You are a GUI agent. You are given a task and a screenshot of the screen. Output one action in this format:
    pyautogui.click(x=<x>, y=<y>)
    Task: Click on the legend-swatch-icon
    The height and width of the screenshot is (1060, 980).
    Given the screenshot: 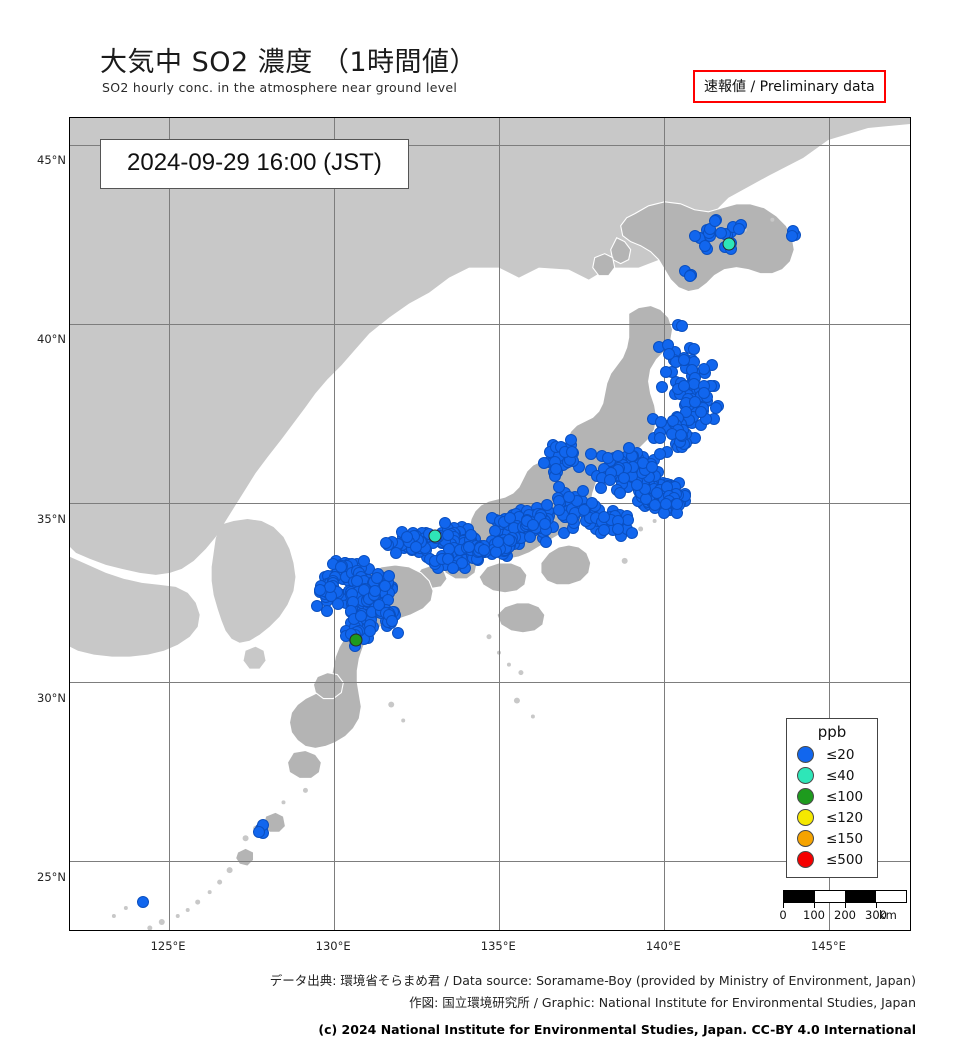 What is the action you would take?
    pyautogui.click(x=805, y=796)
    